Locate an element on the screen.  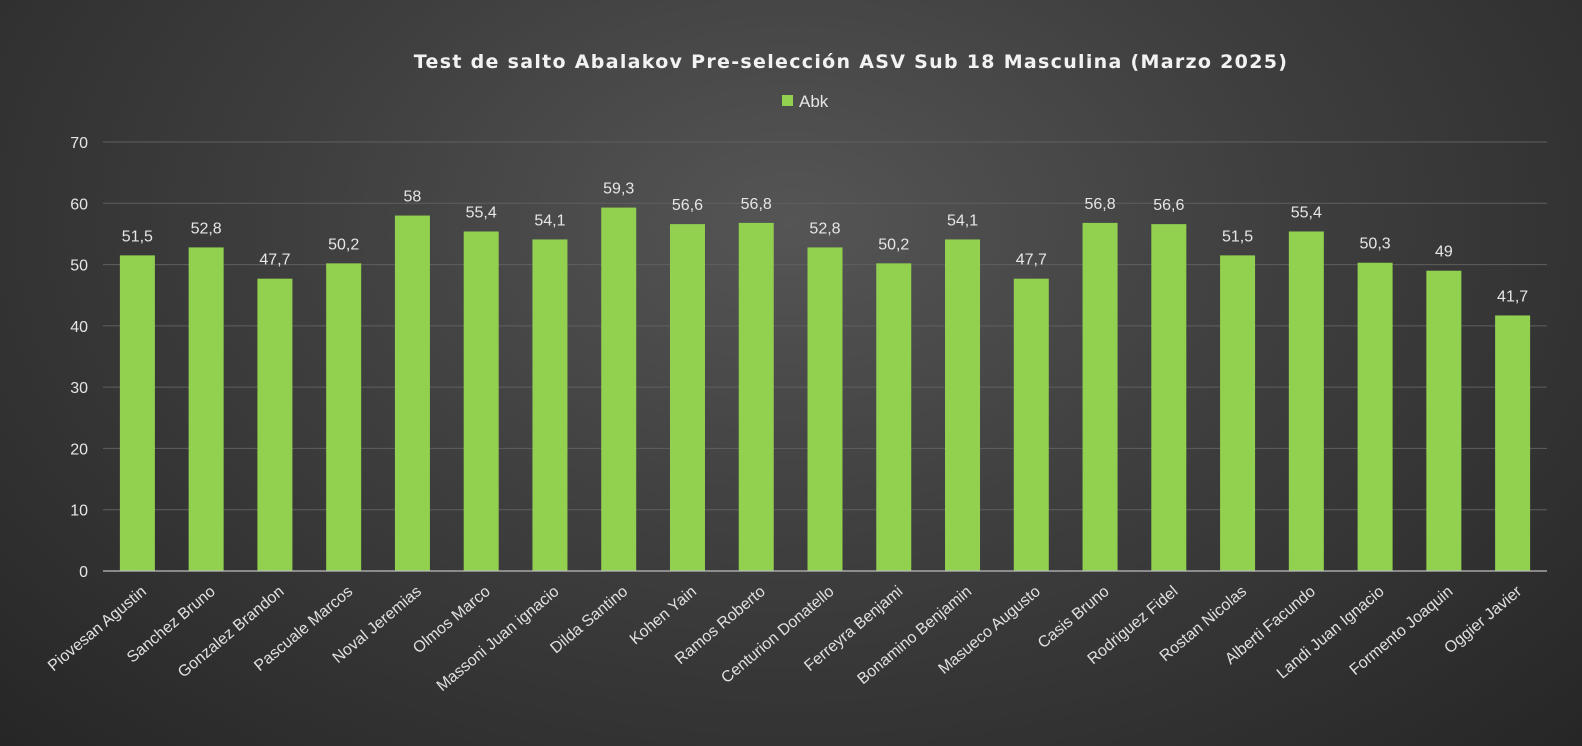
x-tick-label-11: Centurion Donatello is located at coordinates (777, 635).